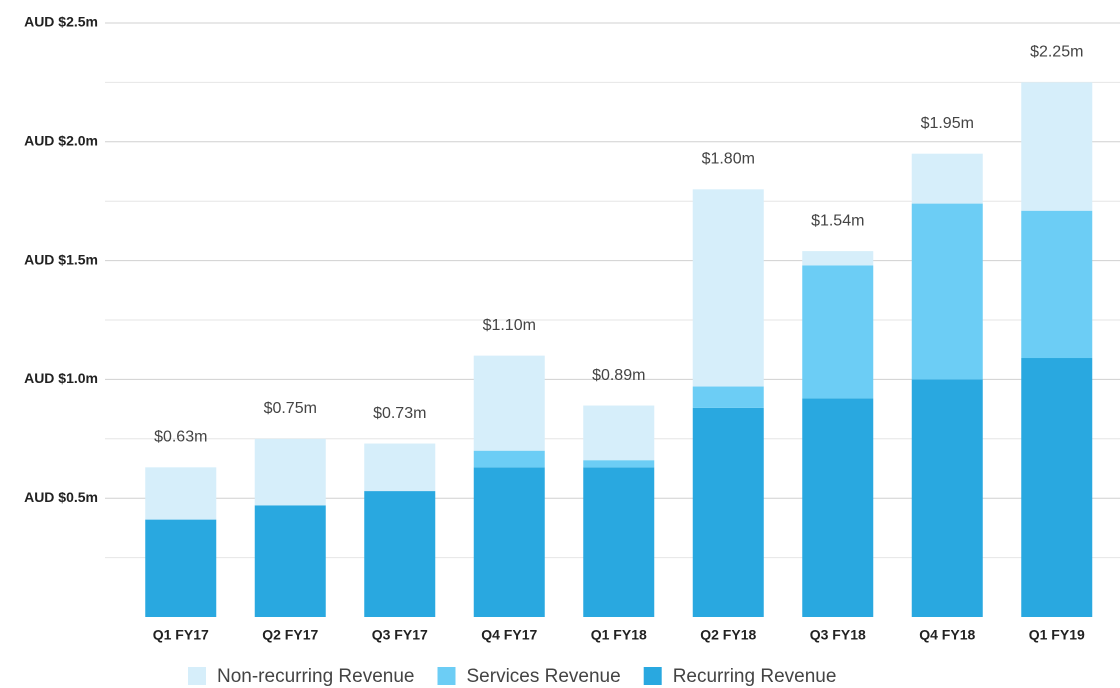  I want to click on total-label: $0.75m, so click(290, 408).